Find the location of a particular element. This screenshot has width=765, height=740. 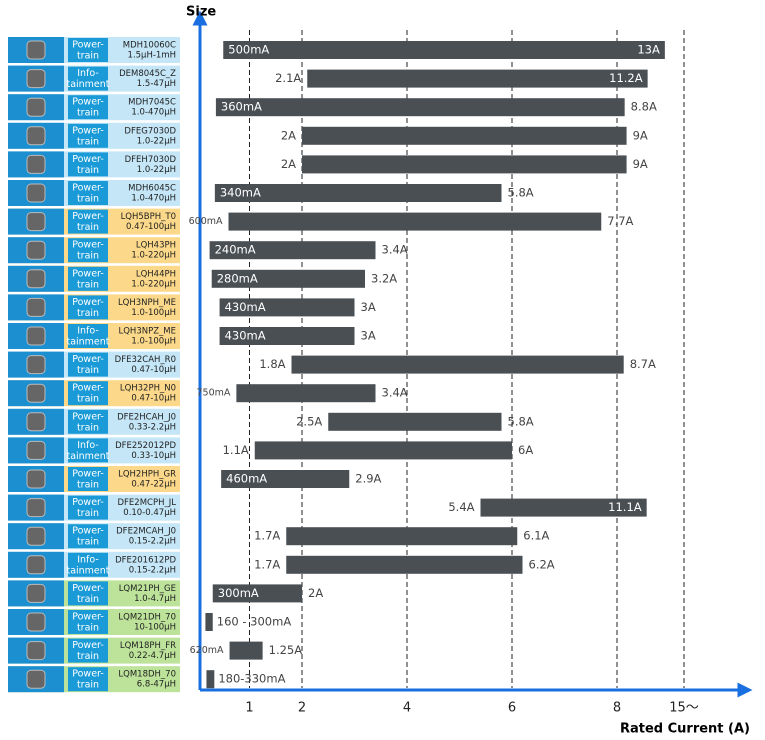

value-label: 620mA is located at coordinates (207, 650).